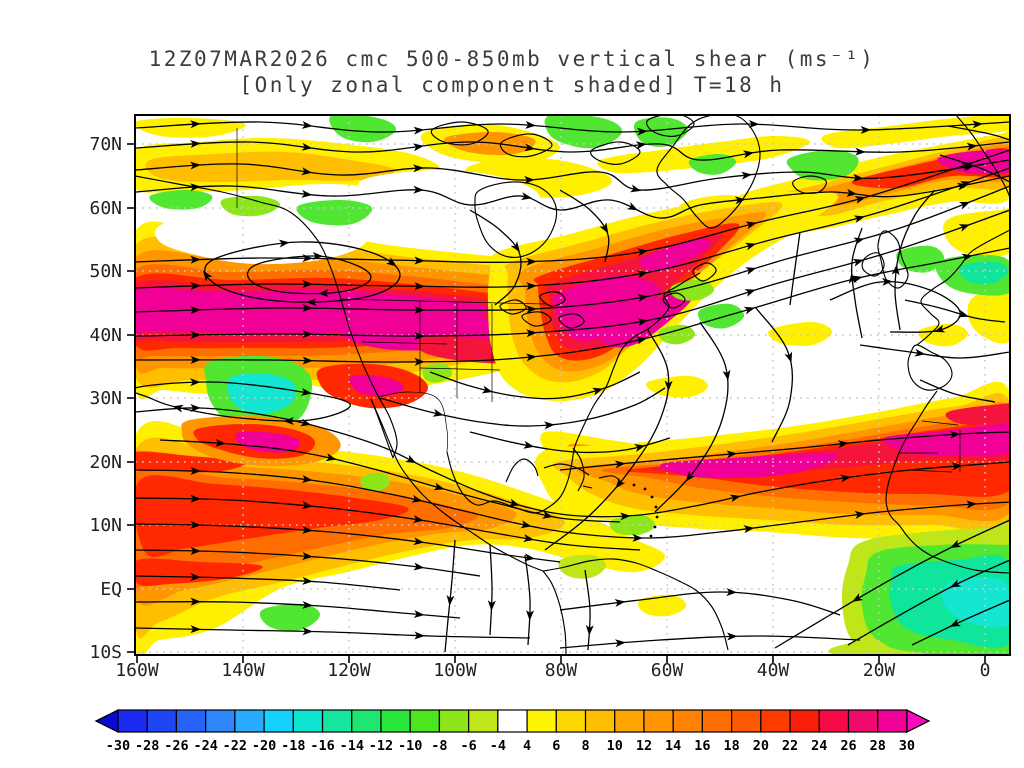  I want to click on x-tick-label: 120W, so click(349, 670).